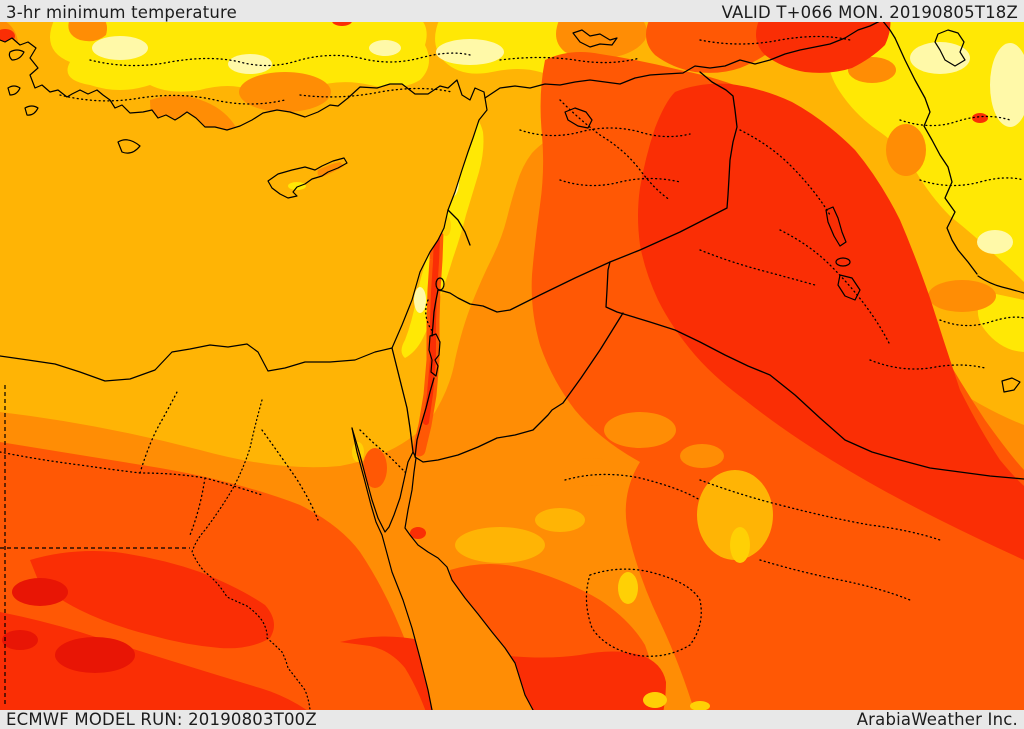  Describe the element at coordinates (849, 287) in the screenshot. I see `lake-razzazah` at that location.